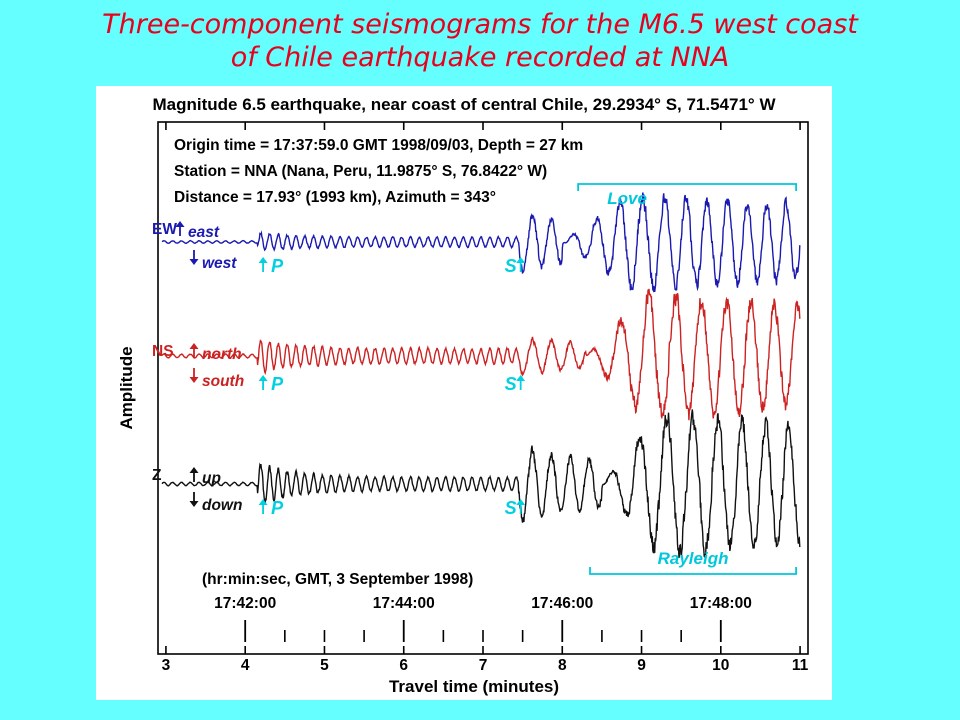  Describe the element at coordinates (480, 57) in the screenshot. I see `slide-title-line2: of Chile earthquake recorded at NNA` at that location.